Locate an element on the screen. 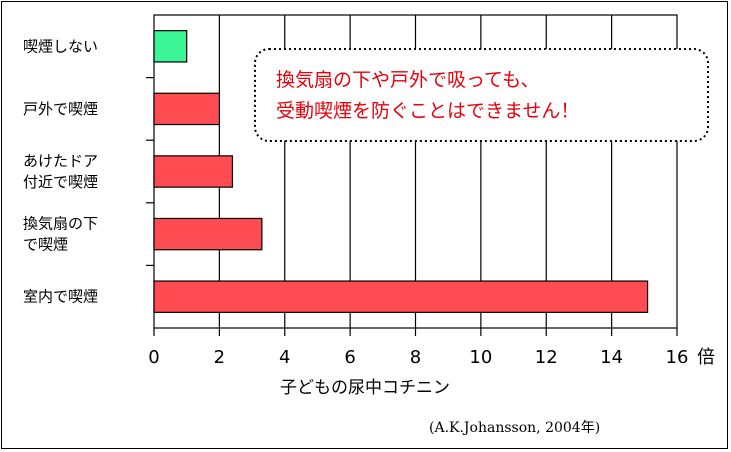 The image size is (731, 452). x-tick-label: 10 is located at coordinates (480, 357).